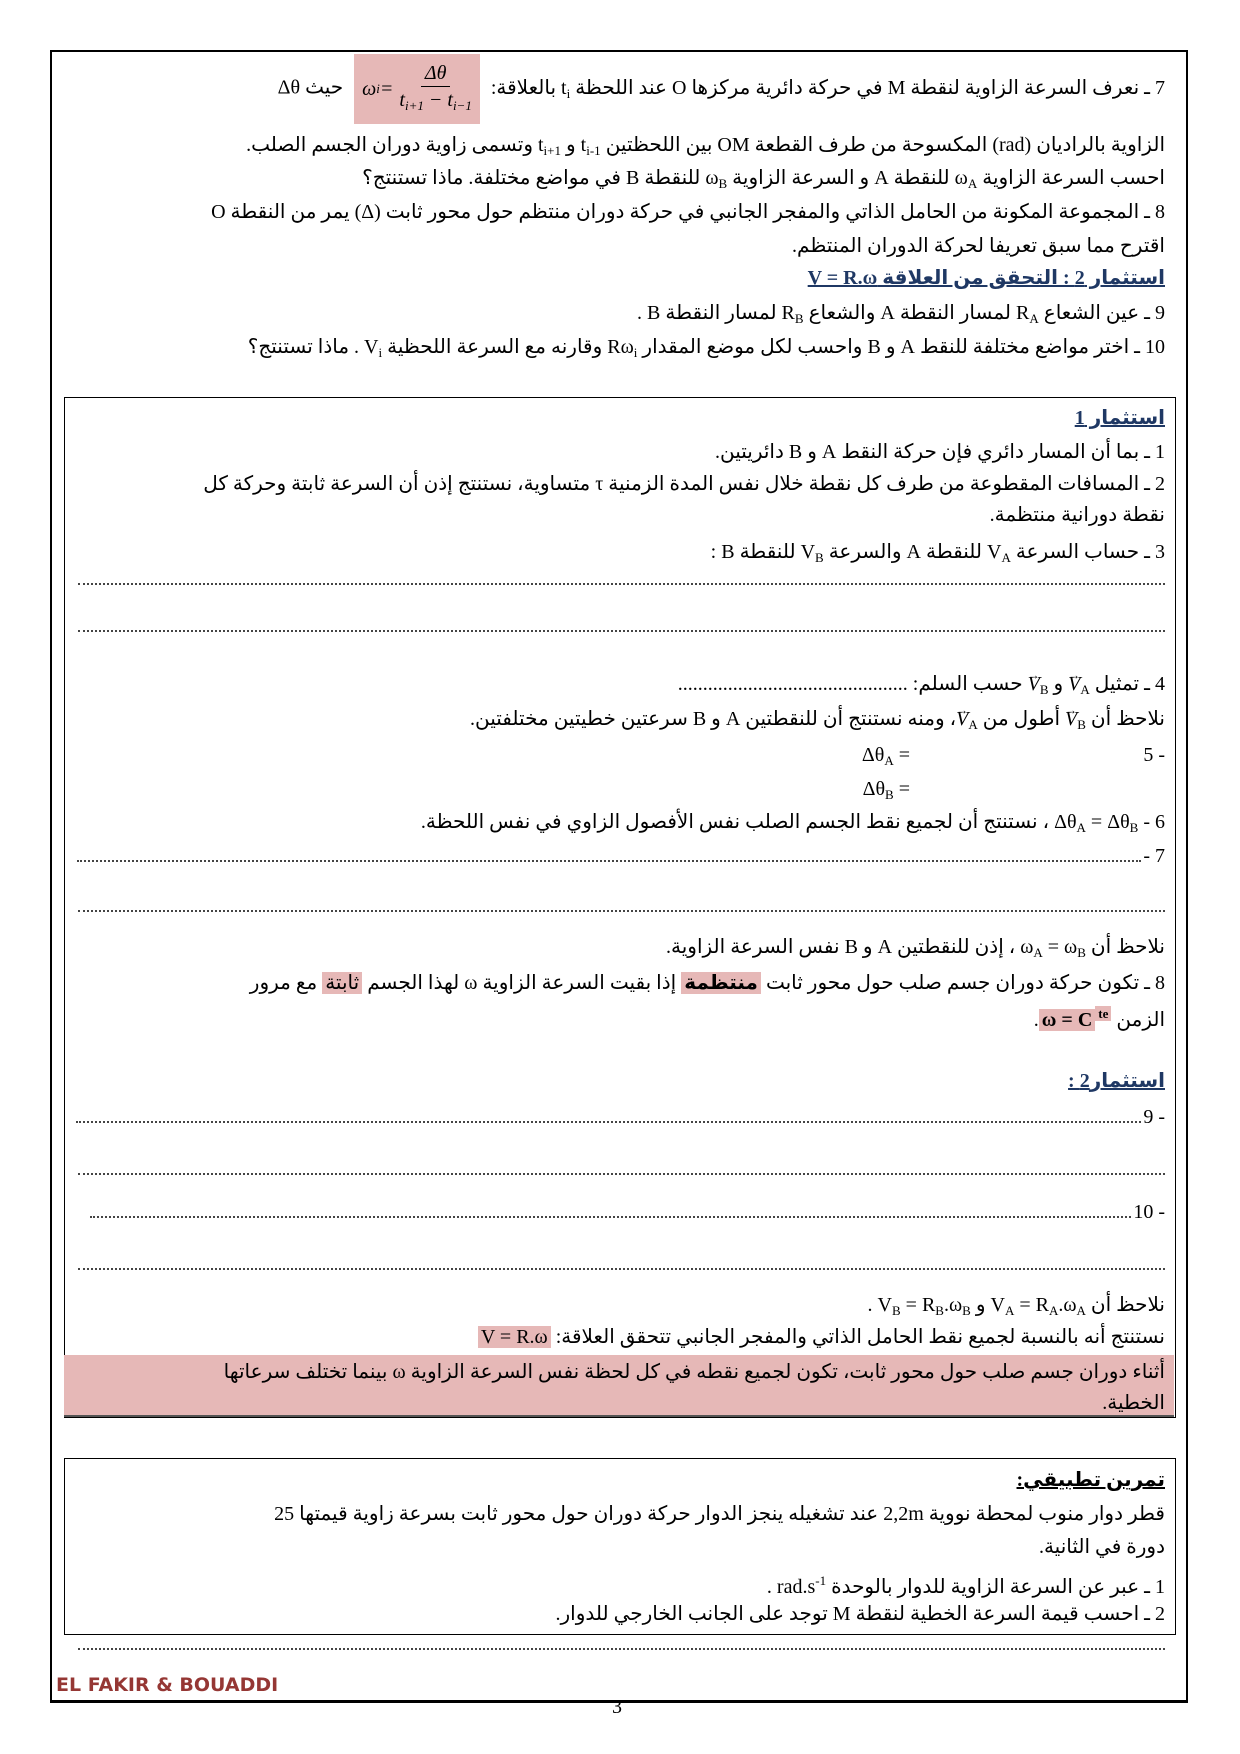  What do you see at coordinates (899, 313) in the screenshot?
I see `text-run: لمسار النقطة A والشعاع R` at bounding box center [899, 313].